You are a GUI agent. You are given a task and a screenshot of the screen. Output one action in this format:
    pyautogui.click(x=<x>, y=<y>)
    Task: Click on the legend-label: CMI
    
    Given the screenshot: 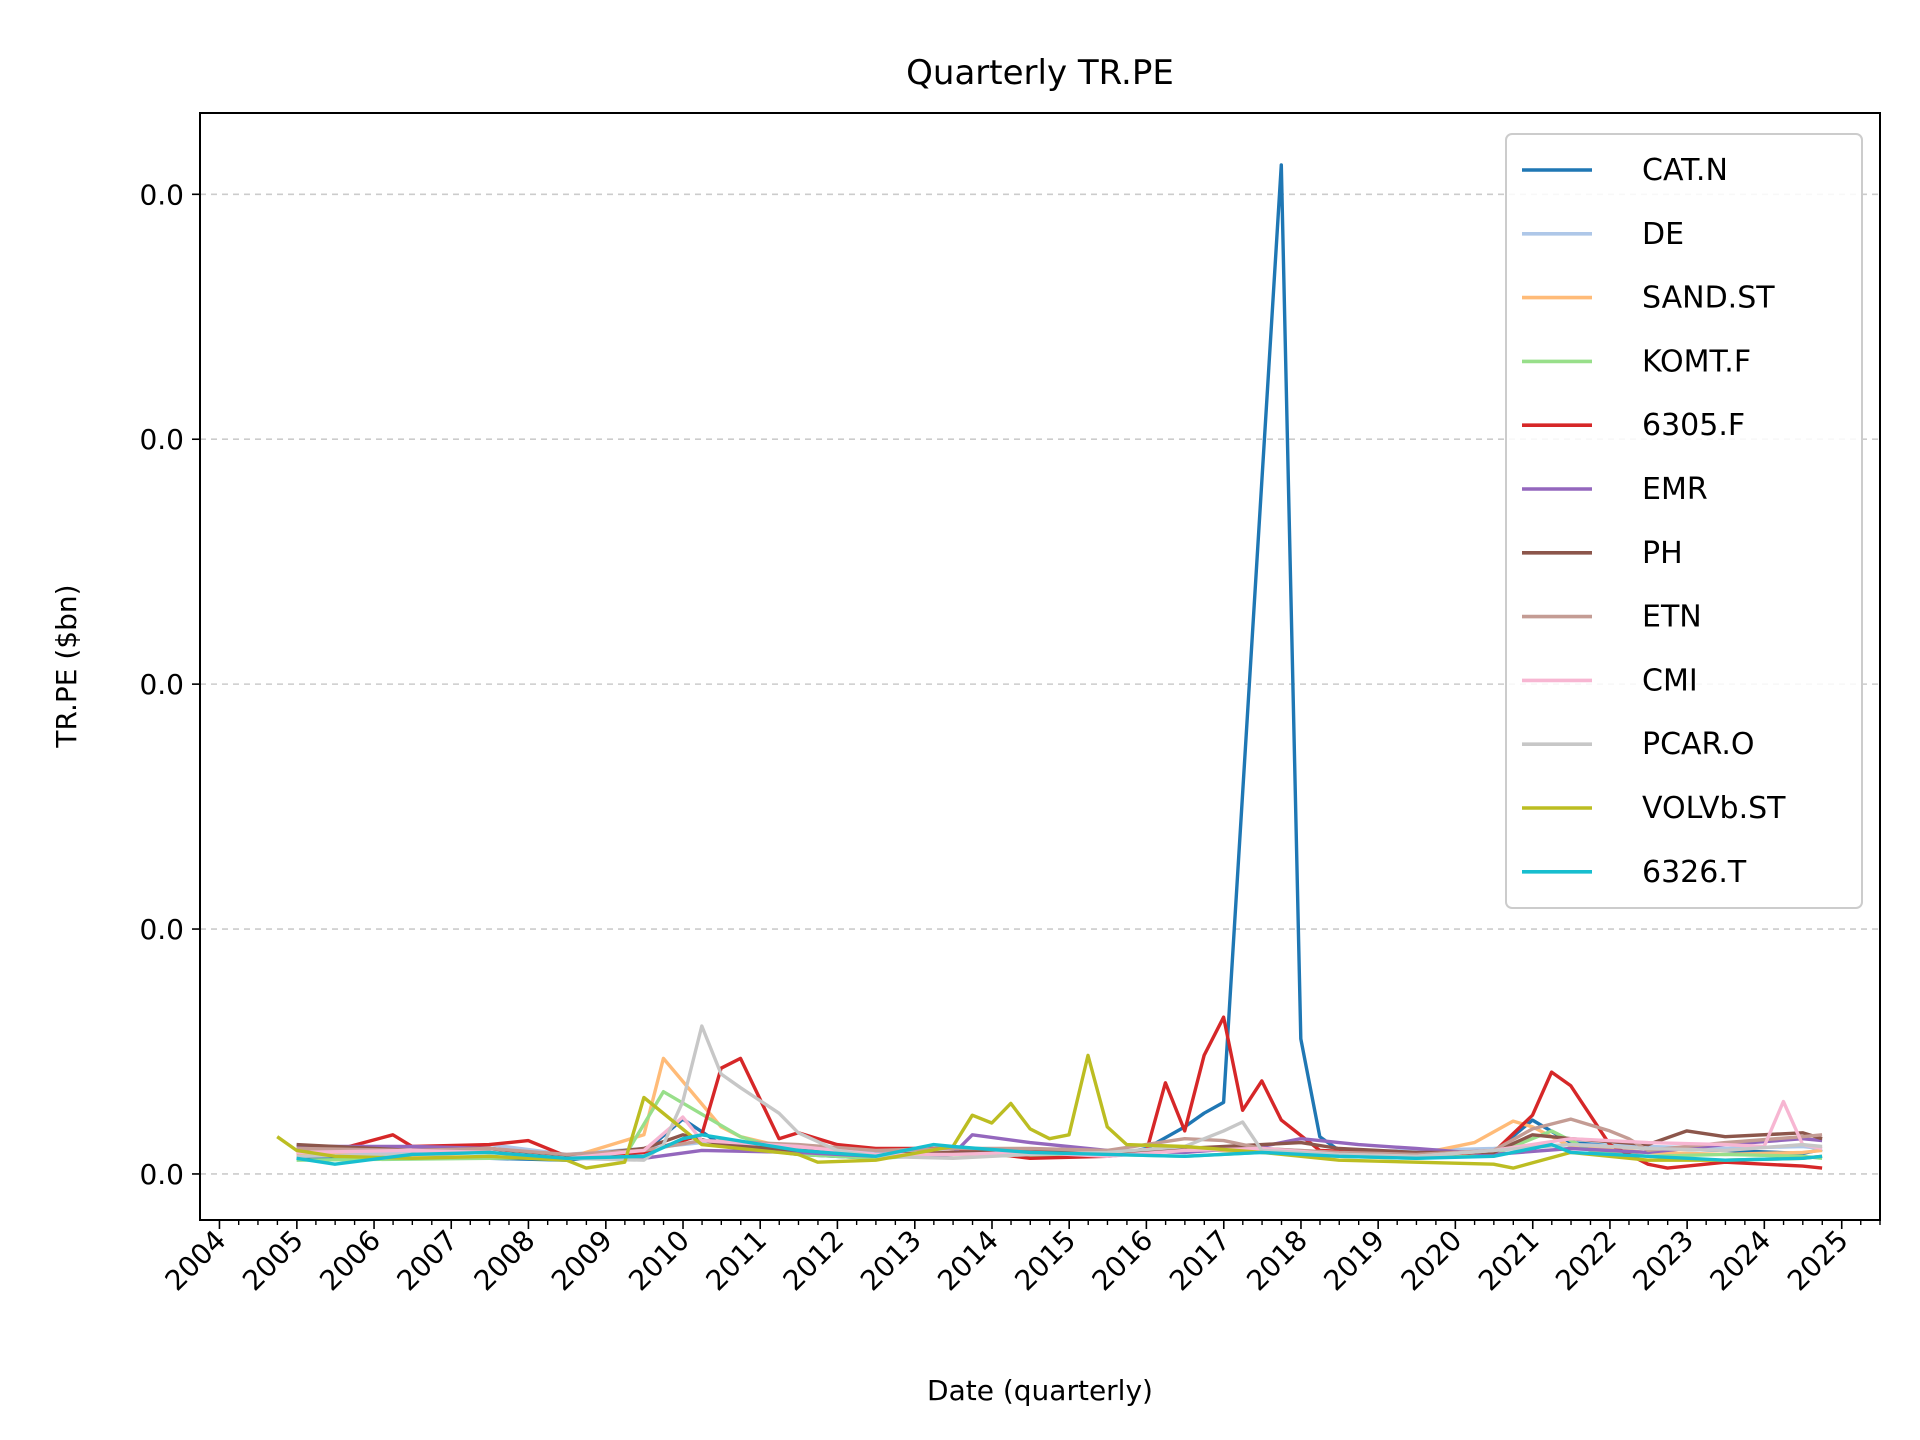 What is the action you would take?
    pyautogui.click(x=1670, y=680)
    